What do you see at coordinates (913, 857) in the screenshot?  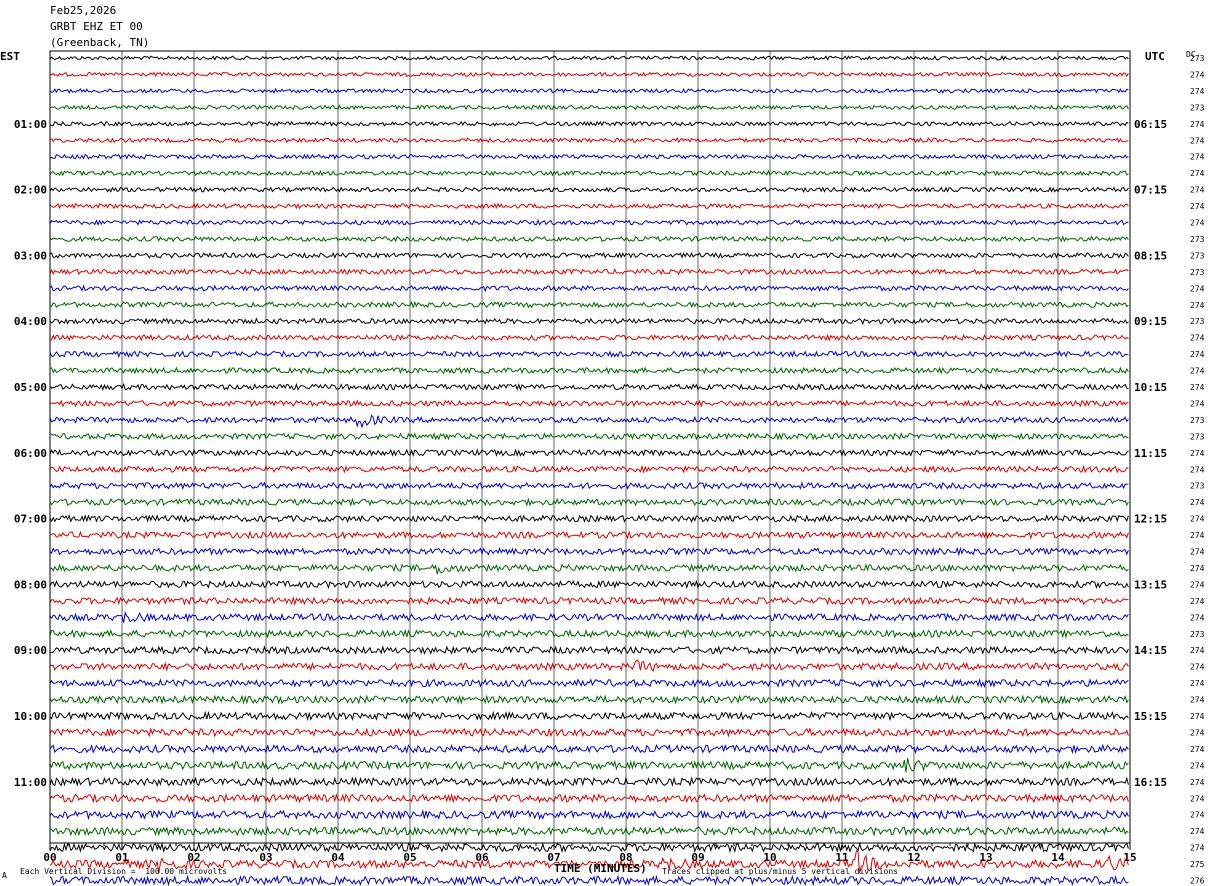 I see `x-tick-label: 12` at bounding box center [913, 857].